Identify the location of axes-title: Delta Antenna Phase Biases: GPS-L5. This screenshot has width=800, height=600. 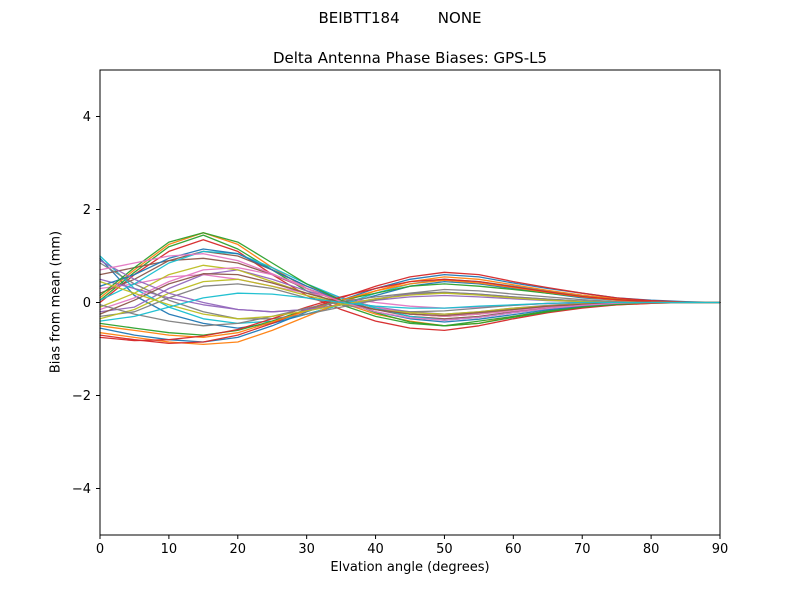
(410, 58).